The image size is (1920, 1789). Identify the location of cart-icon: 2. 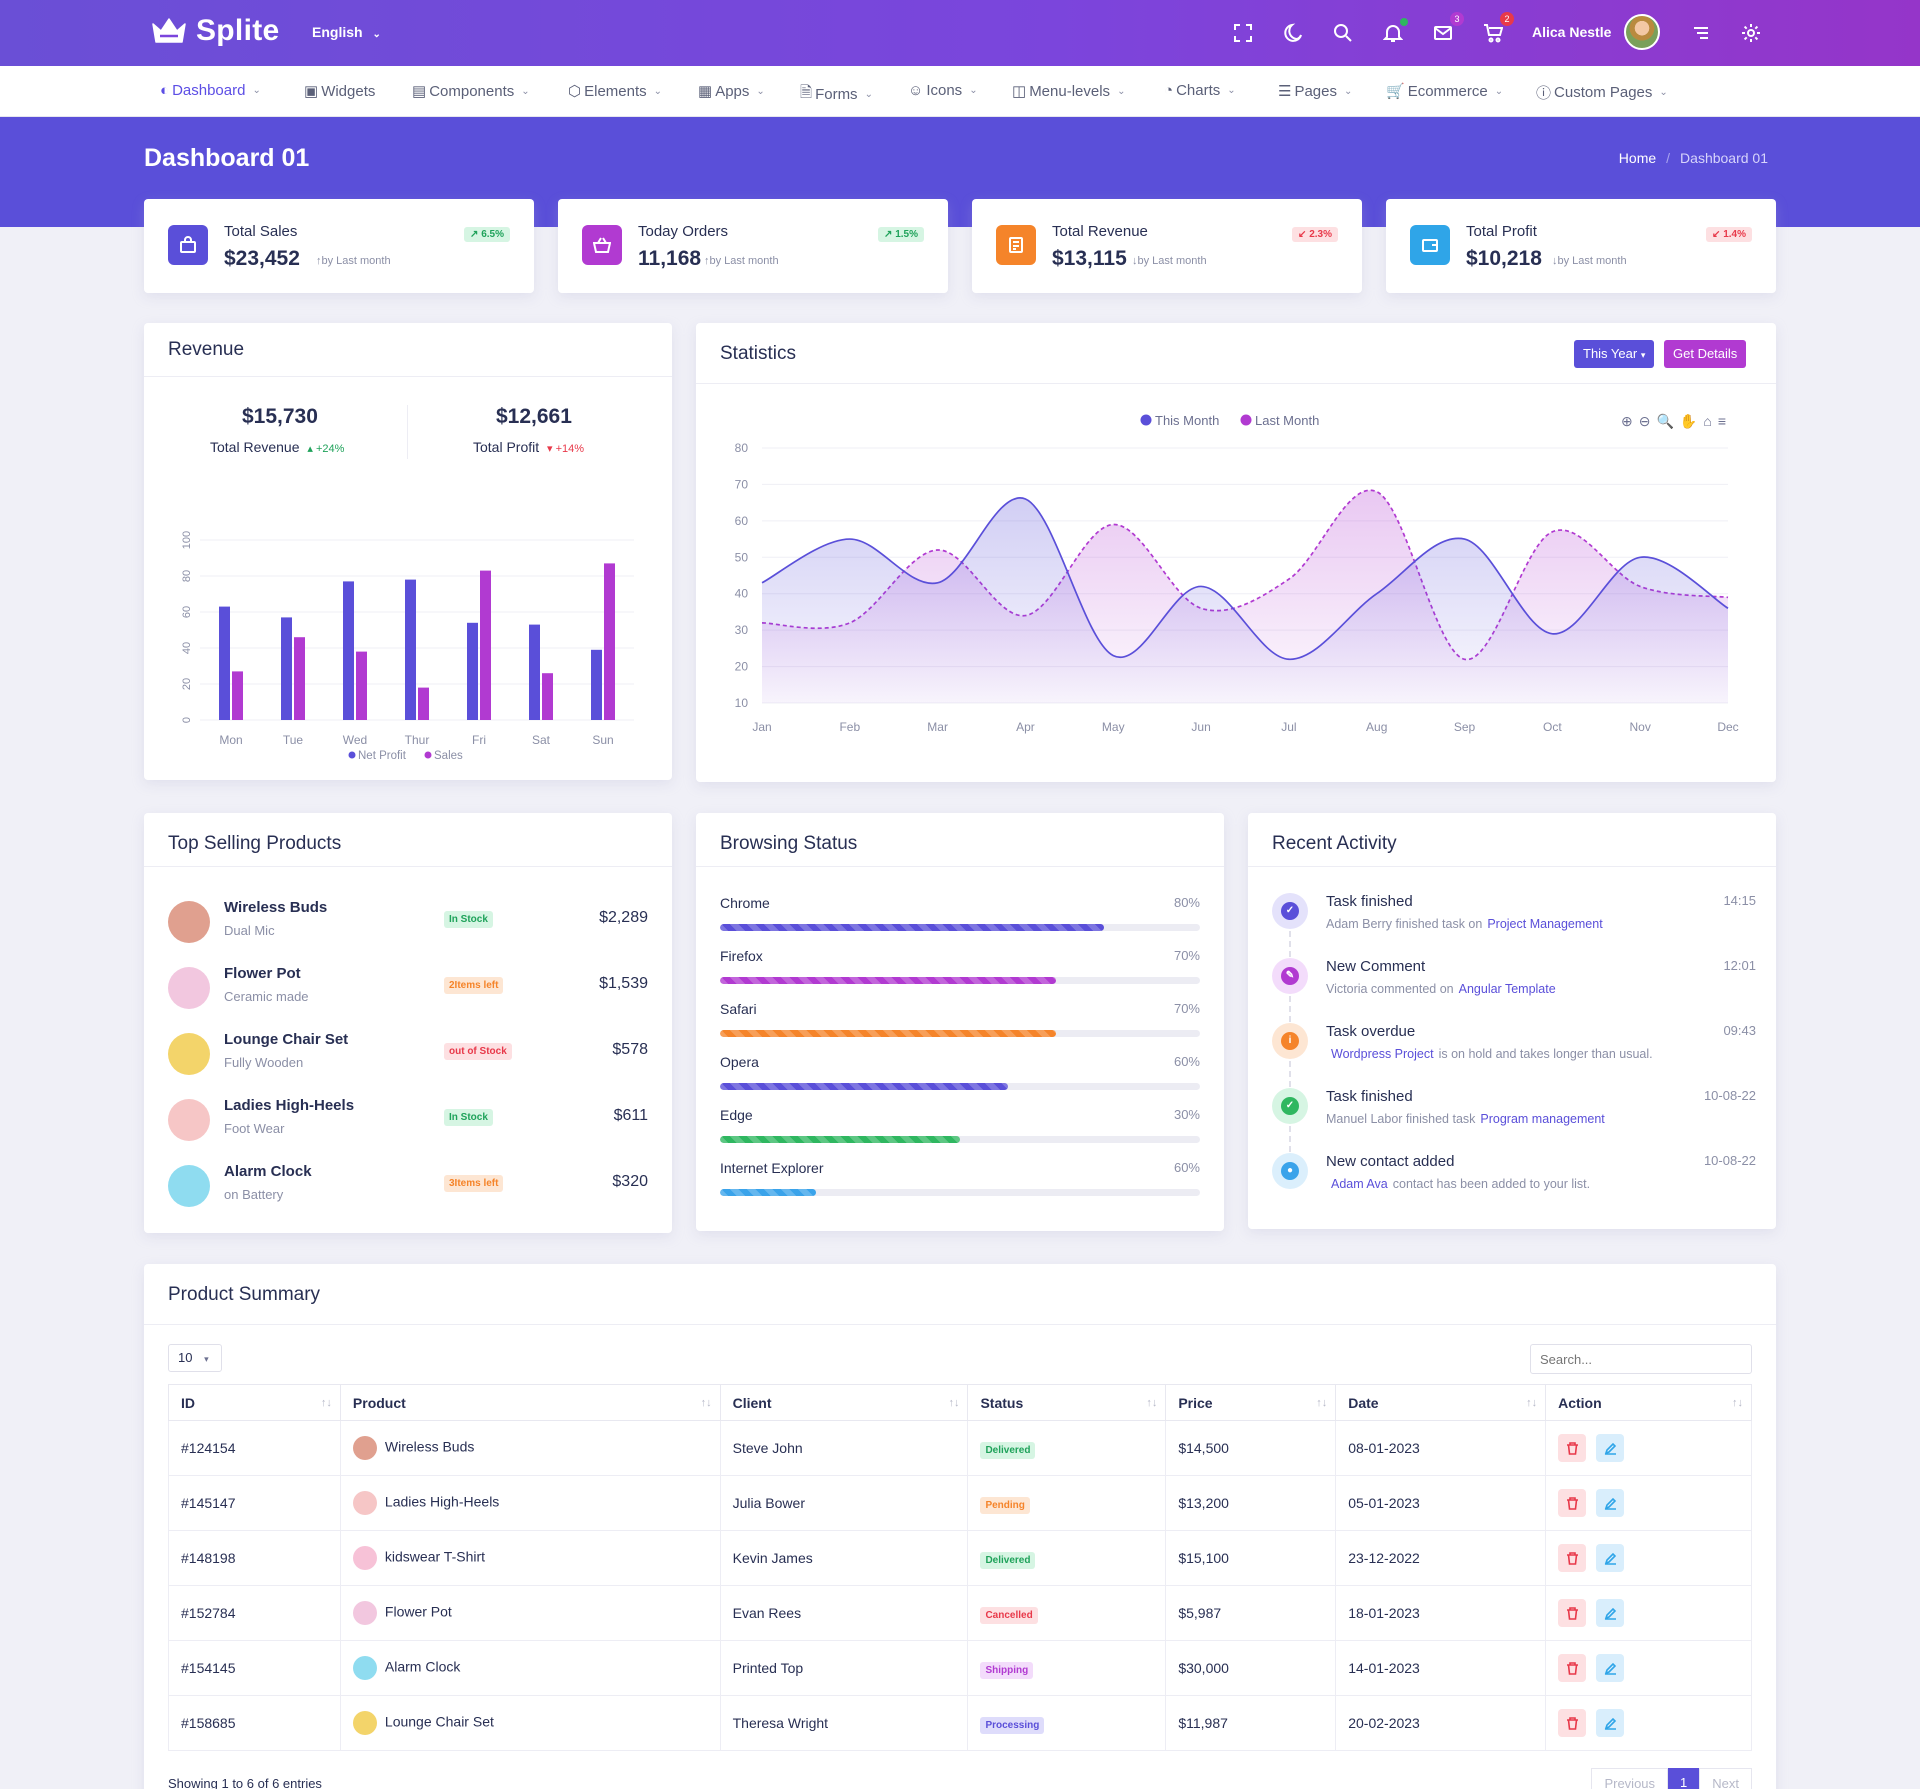
(1497, 29).